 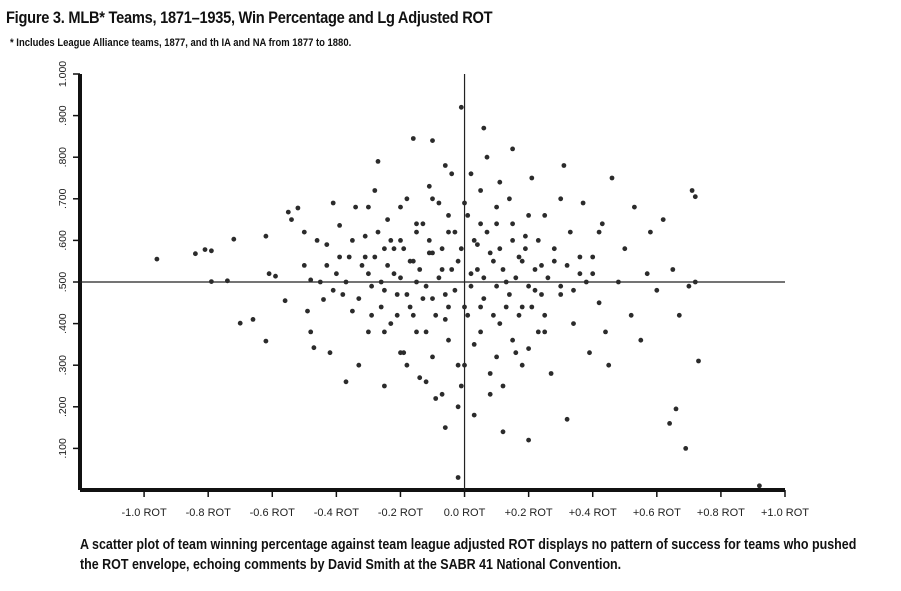 I want to click on x-tick-label: -0.2 ROT, so click(x=401, y=513).